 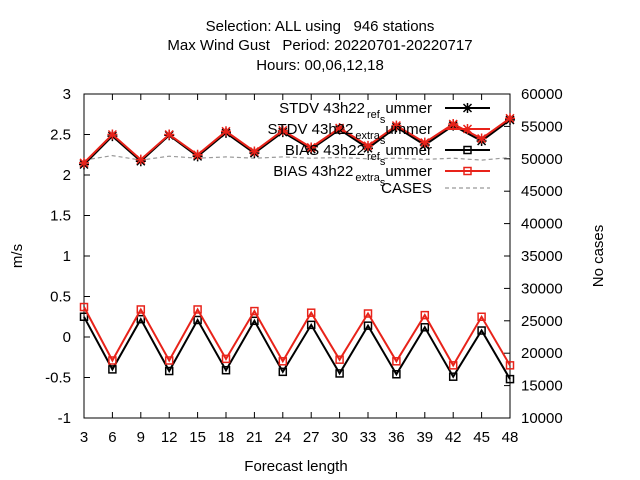 I want to click on y2-tick-label: 40000, so click(x=542, y=224).